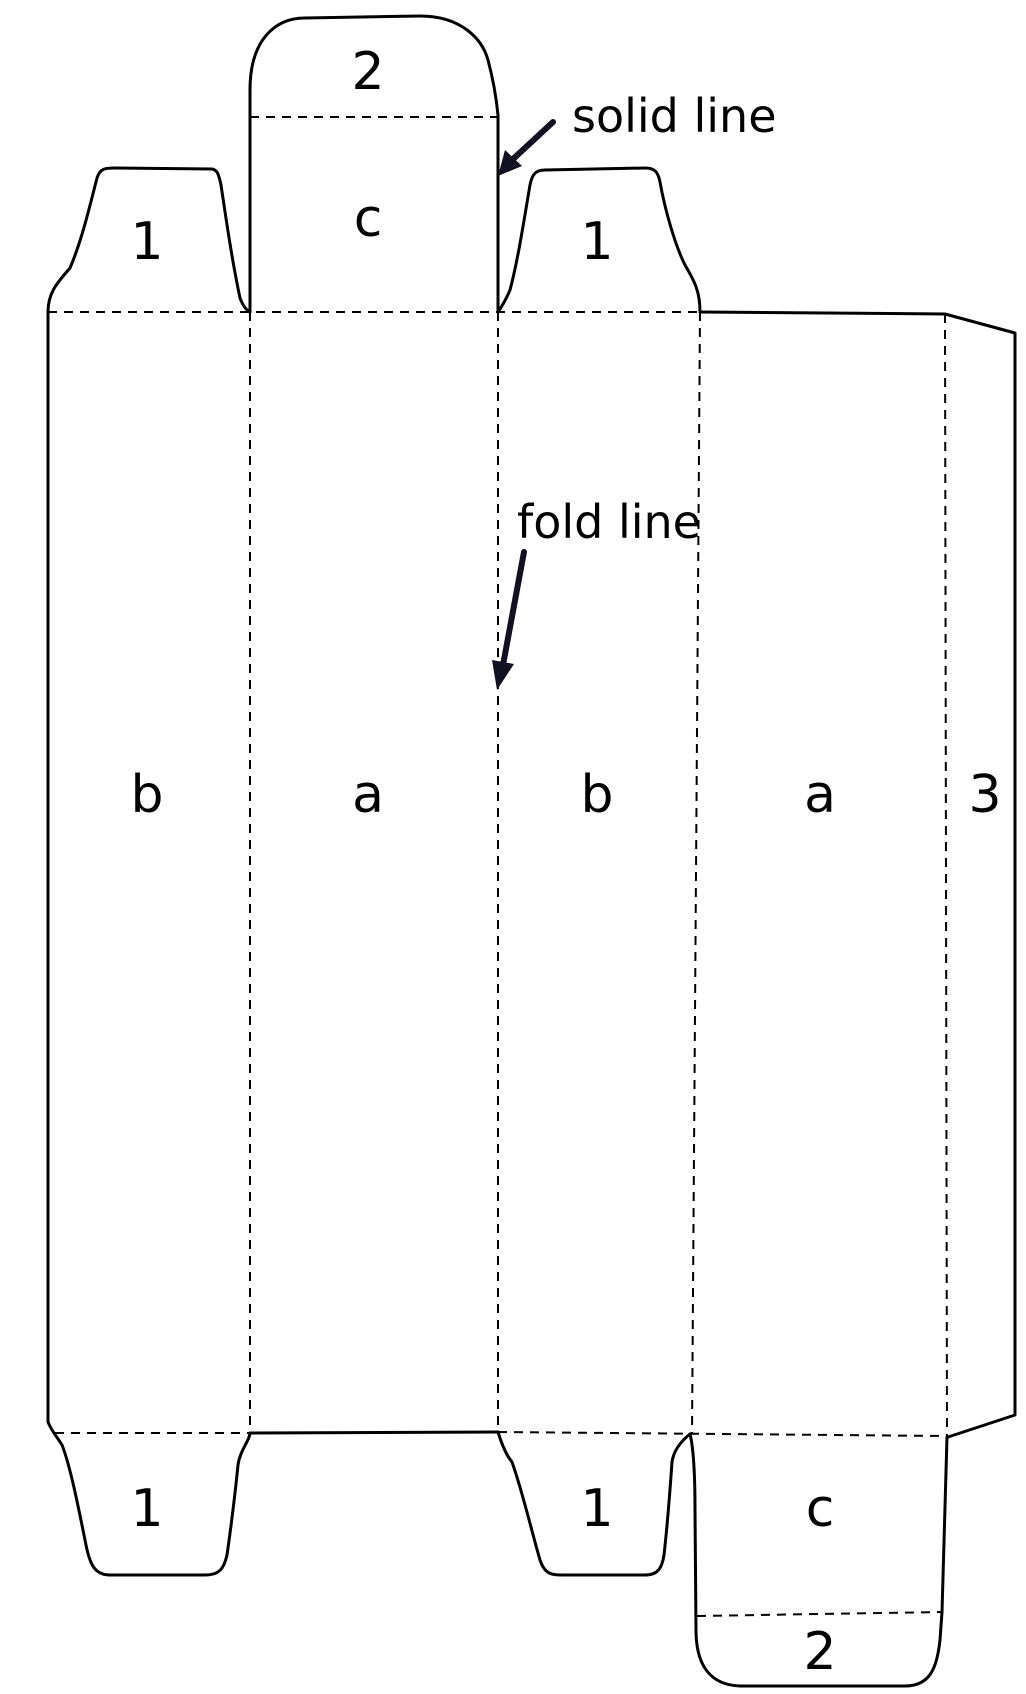  What do you see at coordinates (820, 795) in the screenshot?
I see `label-panel-a-right: a` at bounding box center [820, 795].